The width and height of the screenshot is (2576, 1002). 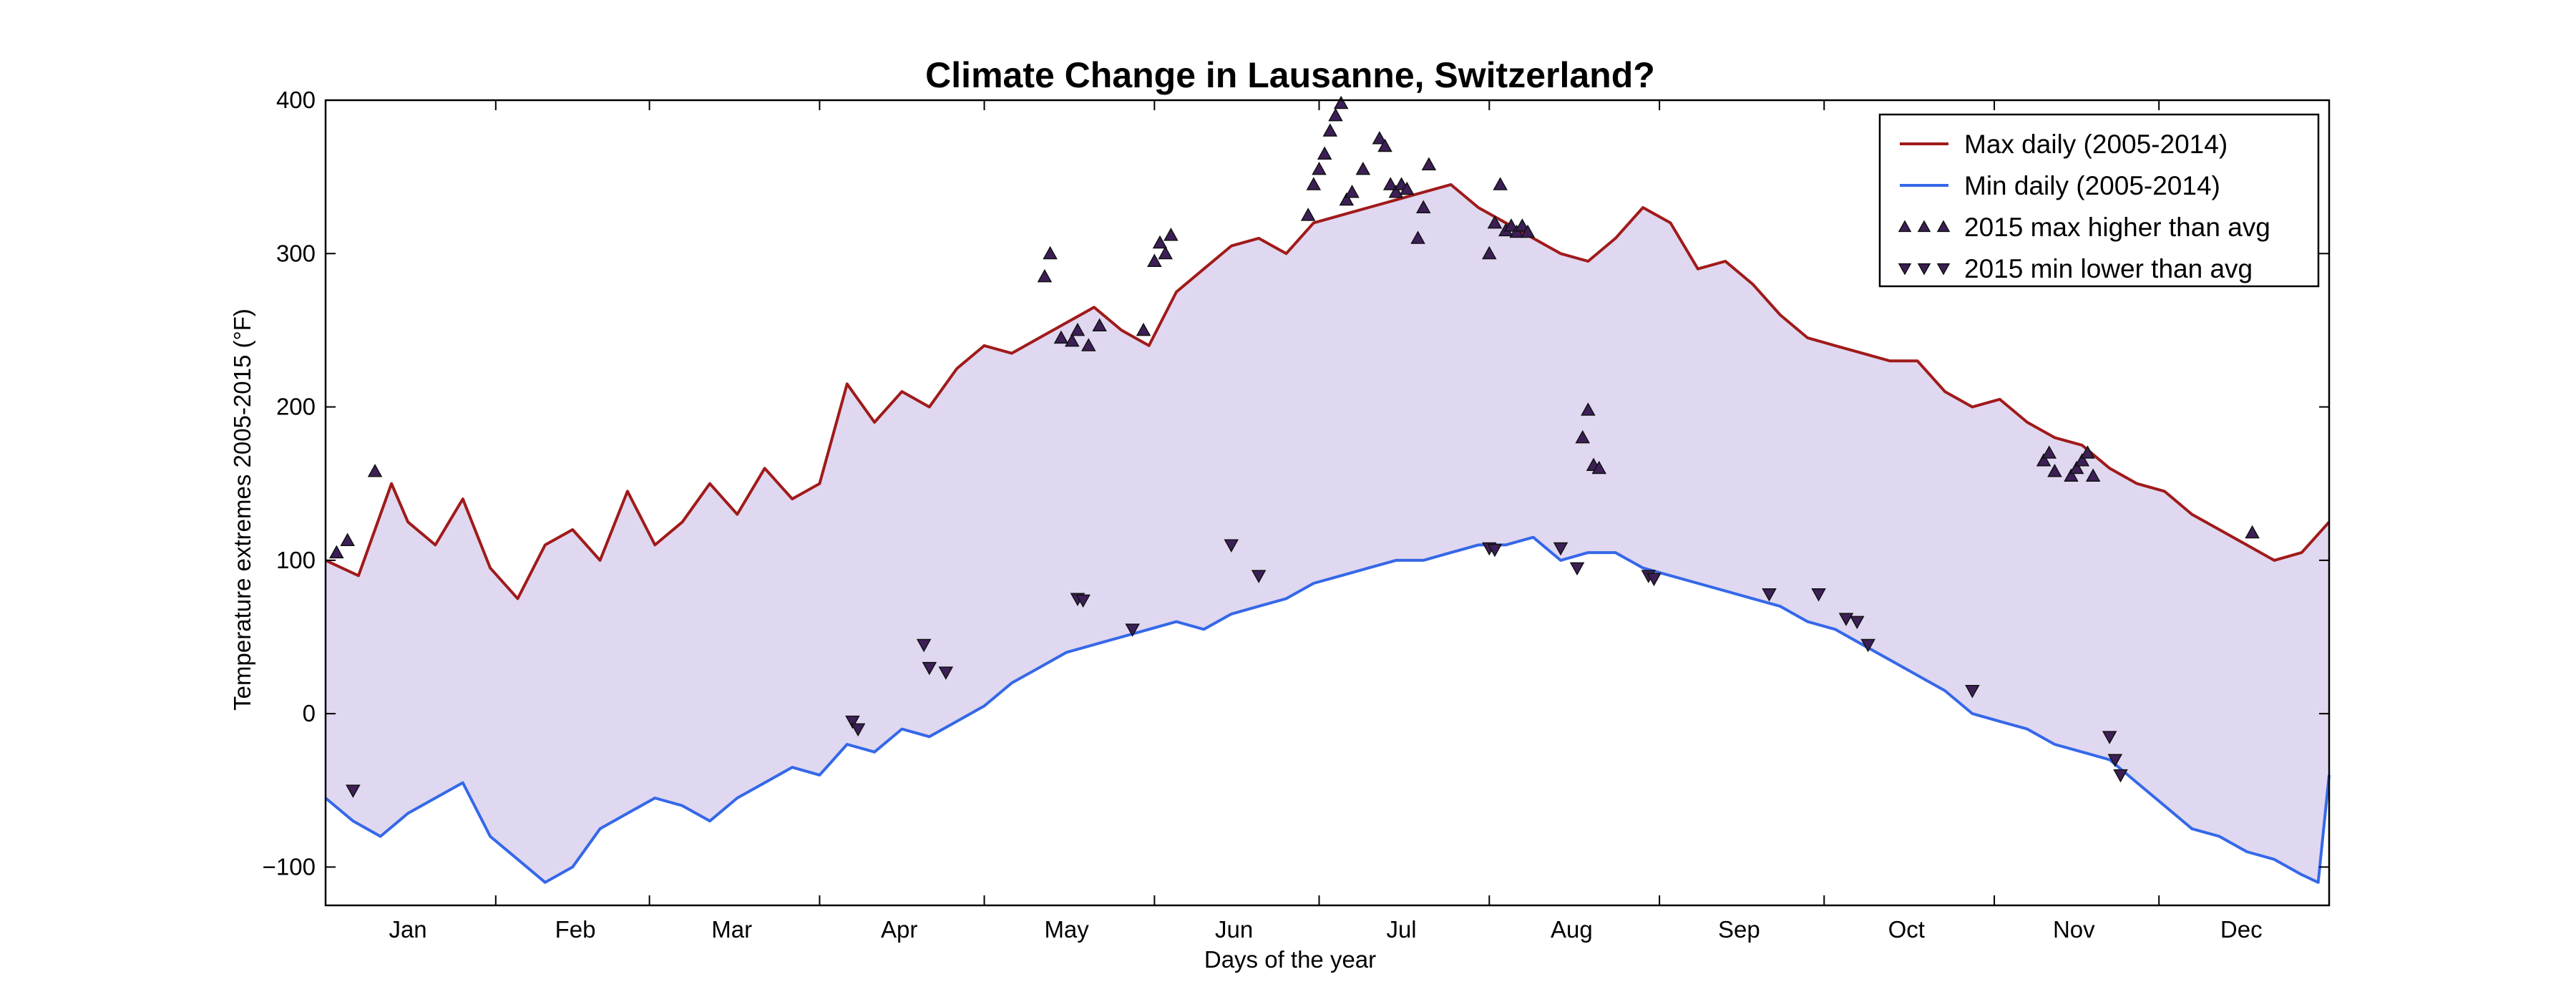 I want to click on x-tick-label: May, so click(x=1066, y=929).